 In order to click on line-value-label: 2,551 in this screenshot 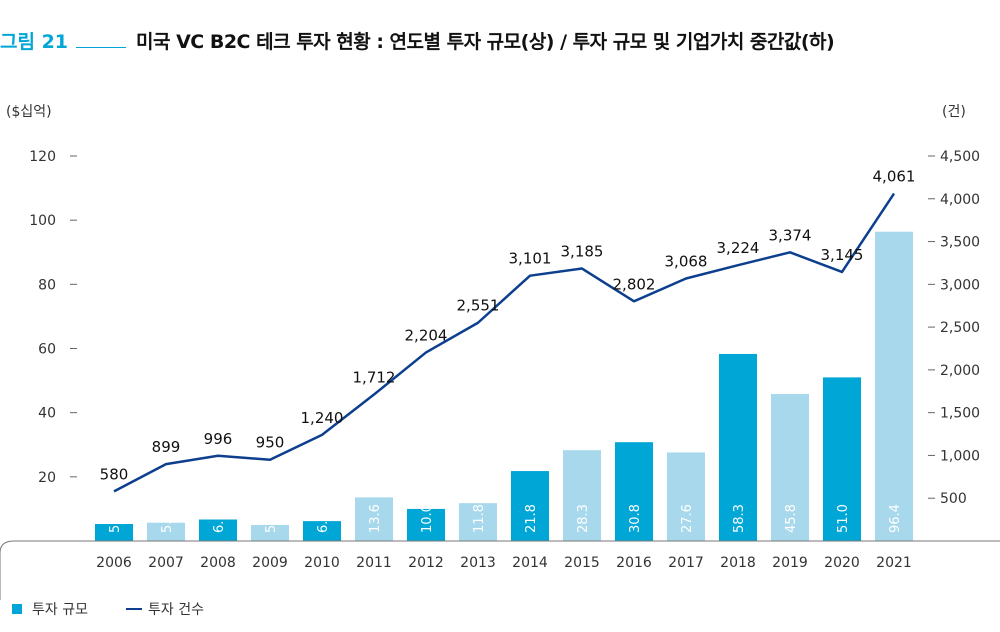, I will do `click(478, 306)`.